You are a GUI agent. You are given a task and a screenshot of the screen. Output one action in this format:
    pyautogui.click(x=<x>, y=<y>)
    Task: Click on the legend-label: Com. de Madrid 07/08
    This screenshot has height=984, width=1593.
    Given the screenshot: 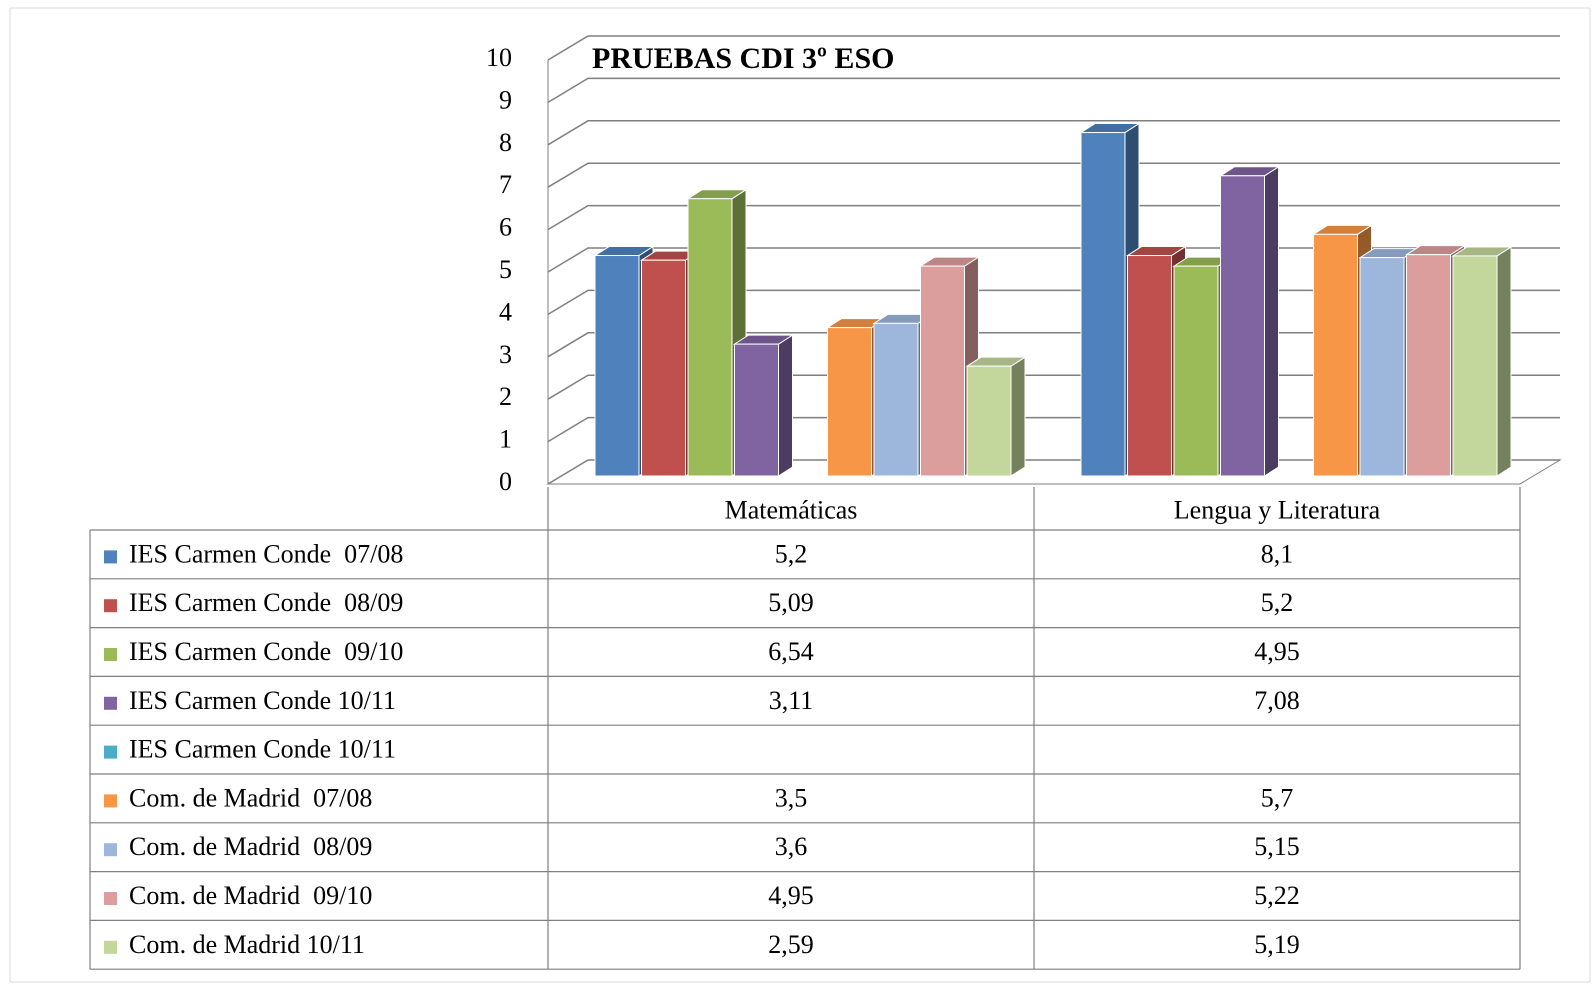 What is the action you would take?
    pyautogui.click(x=250, y=797)
    